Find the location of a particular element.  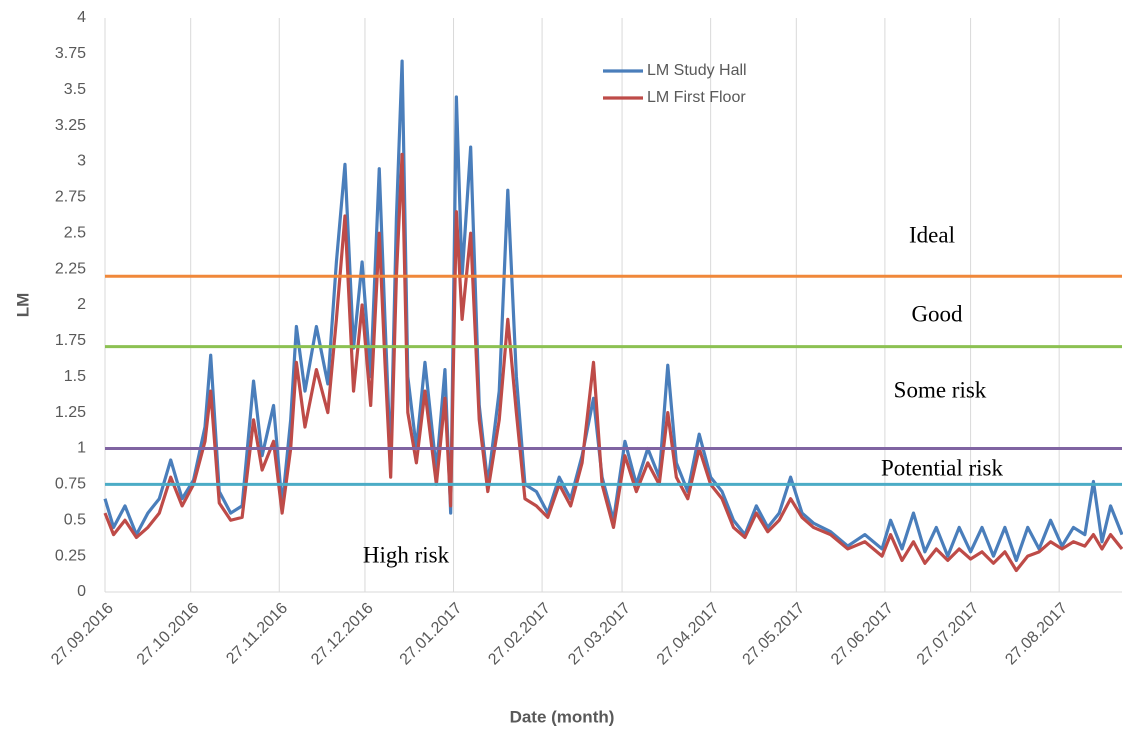

x-tick-label: 27.03.2017 is located at coordinates (599, 634).